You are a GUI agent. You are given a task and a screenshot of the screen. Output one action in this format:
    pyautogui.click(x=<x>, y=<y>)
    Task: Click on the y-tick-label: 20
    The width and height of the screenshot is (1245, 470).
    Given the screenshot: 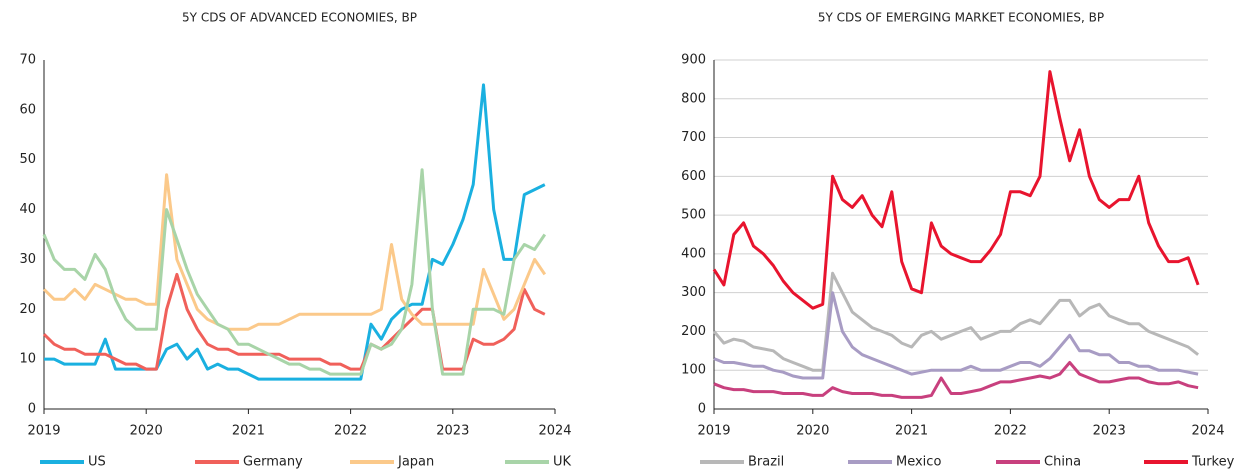 What is the action you would take?
    pyautogui.click(x=27, y=309)
    